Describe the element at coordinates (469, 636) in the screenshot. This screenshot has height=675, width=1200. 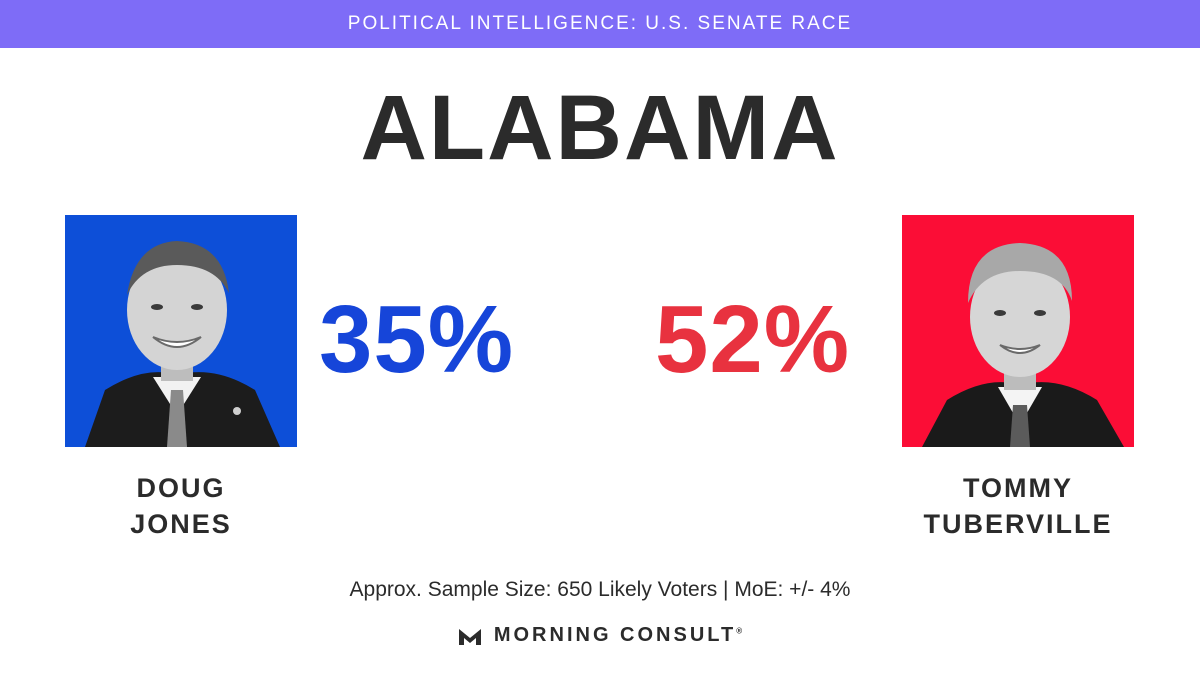
I see `morning-consult-logo-icon` at that location.